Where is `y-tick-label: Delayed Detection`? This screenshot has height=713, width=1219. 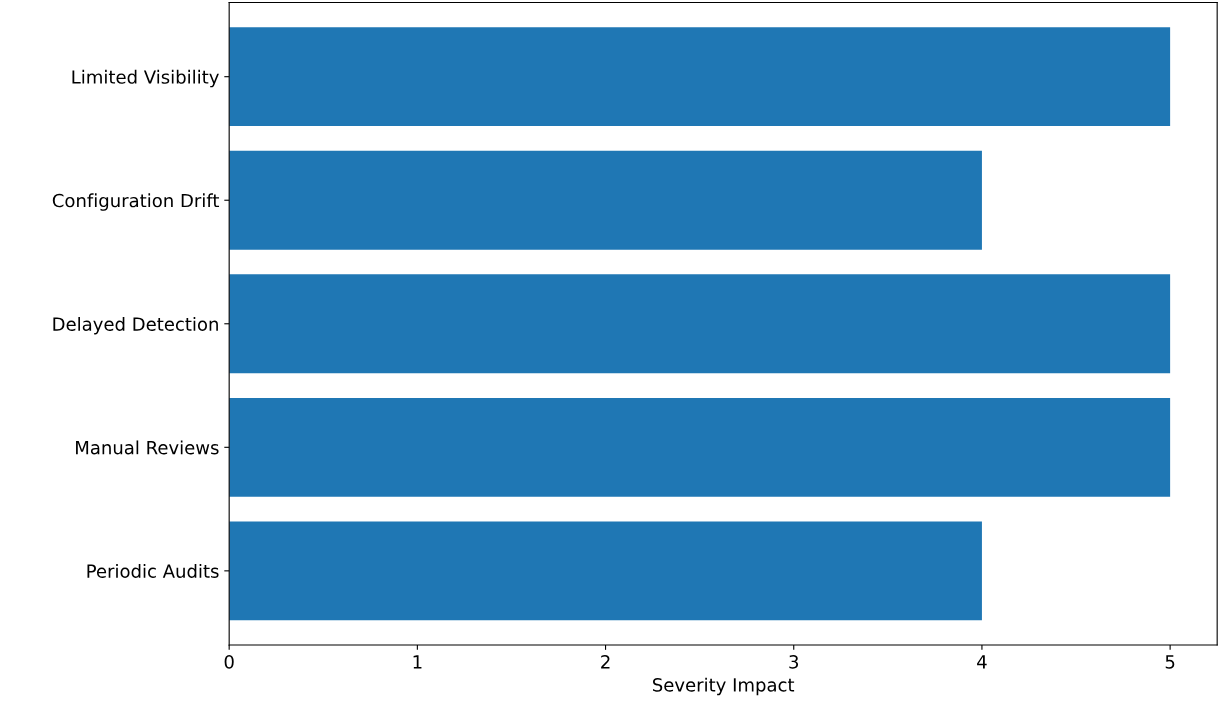 y-tick-label: Delayed Detection is located at coordinates (135, 325).